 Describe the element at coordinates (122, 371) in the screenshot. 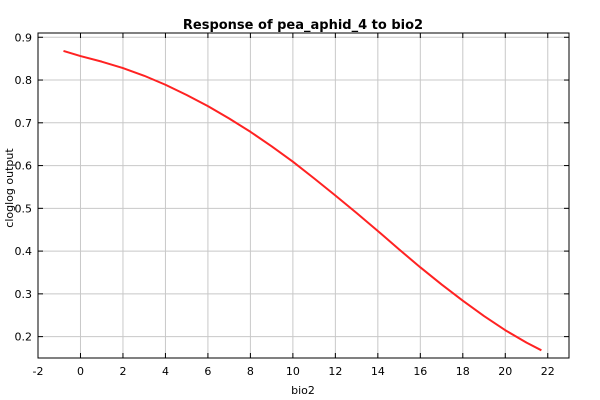

I see `x-tick-label: 2` at that location.